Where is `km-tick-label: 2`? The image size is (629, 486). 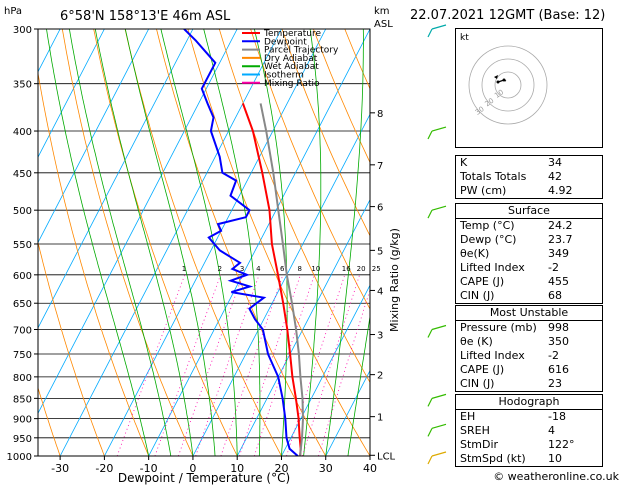
km-tick-label: 2 is located at coordinates (380, 376).